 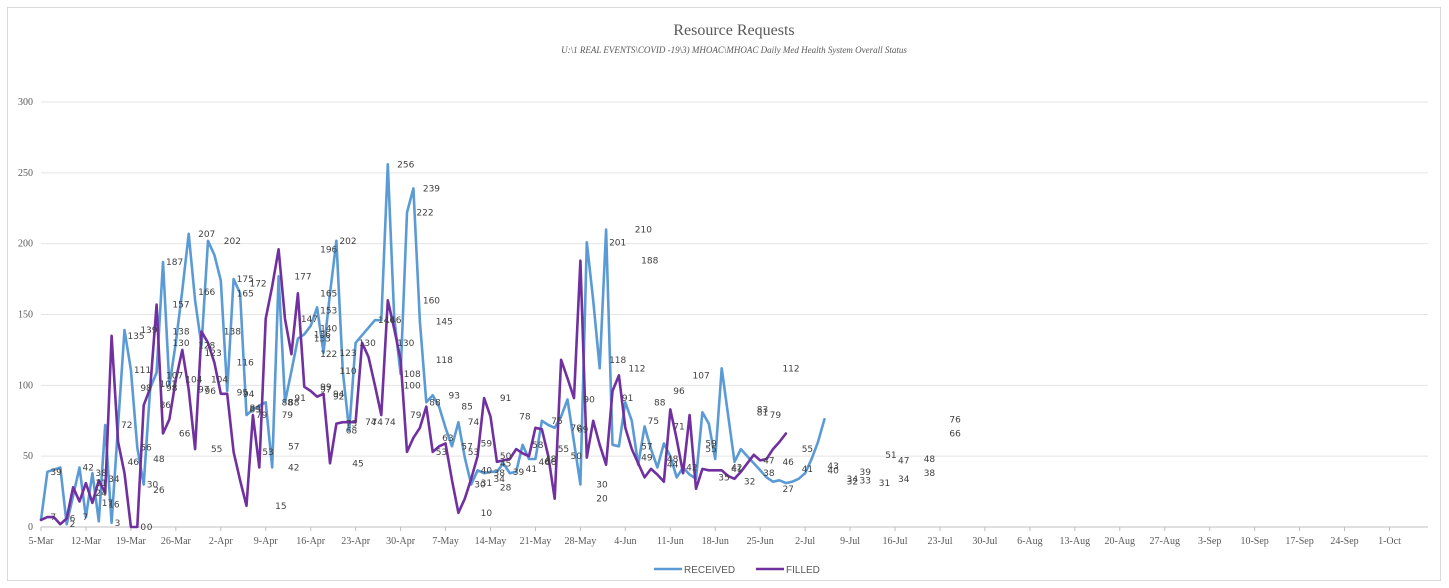 What do you see at coordinates (853, 480) in the screenshot?
I see `data-label: 34` at bounding box center [853, 480].